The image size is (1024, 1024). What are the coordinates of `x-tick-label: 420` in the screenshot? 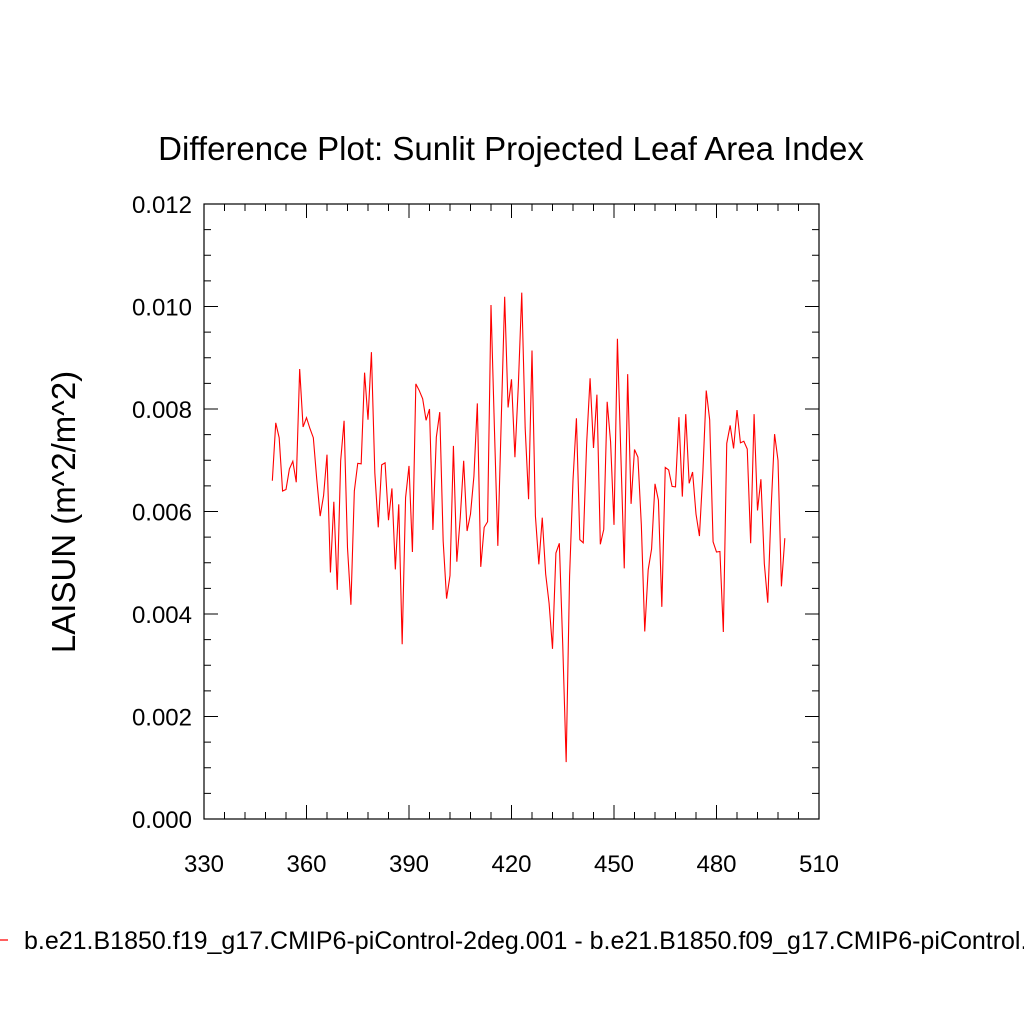 It's located at (511, 864).